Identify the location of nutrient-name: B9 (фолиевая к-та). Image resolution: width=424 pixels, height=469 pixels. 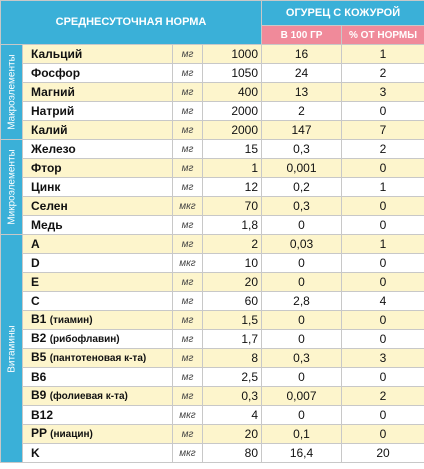
(97, 396).